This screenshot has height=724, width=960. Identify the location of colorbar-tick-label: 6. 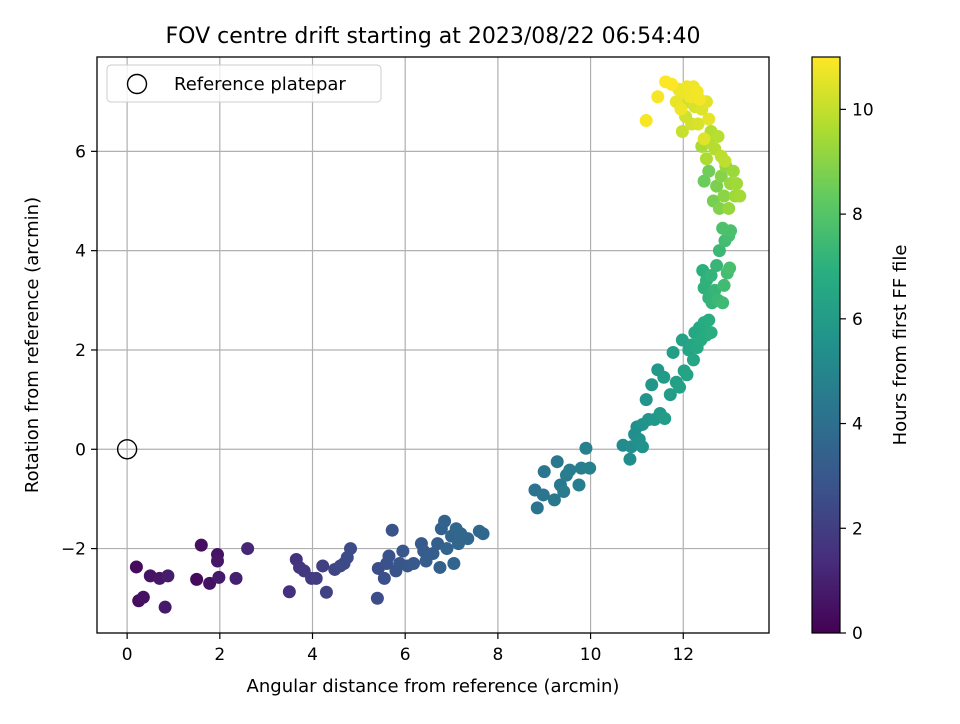
(857, 320).